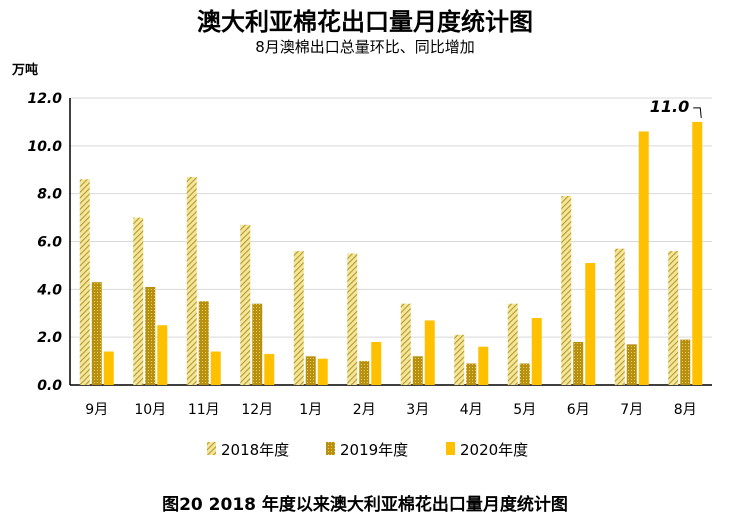 Image resolution: width=730 pixels, height=519 pixels. What do you see at coordinates (524, 410) in the screenshot?
I see `x-tick-label: 5月` at bounding box center [524, 410].